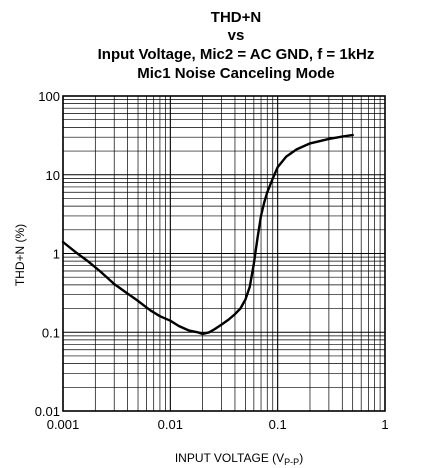  What do you see at coordinates (20, 255) in the screenshot?
I see `y-axis-label: THD+N (%)` at bounding box center [20, 255].